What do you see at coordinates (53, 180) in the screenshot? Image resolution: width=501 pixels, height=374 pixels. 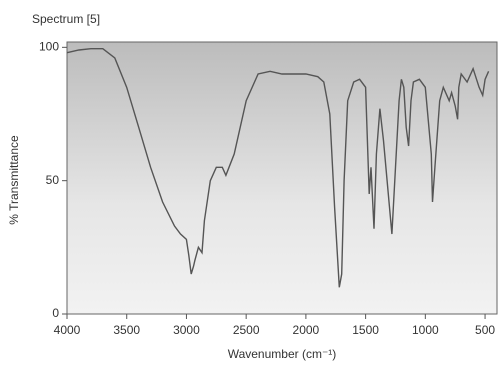 I see `y-tick-label: 50` at bounding box center [53, 180].